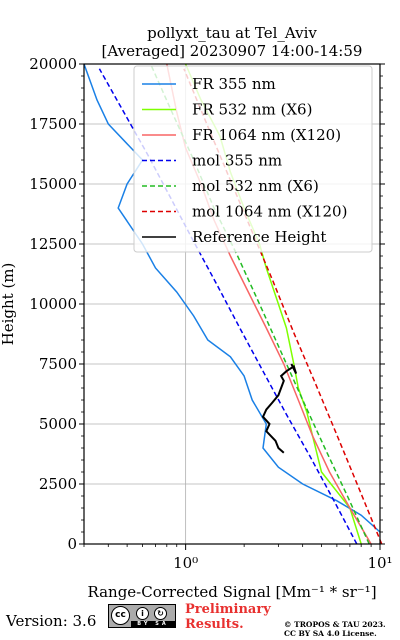  Describe the element at coordinates (8, 304) in the screenshot. I see `y-axis-label: Height (m)` at that location.